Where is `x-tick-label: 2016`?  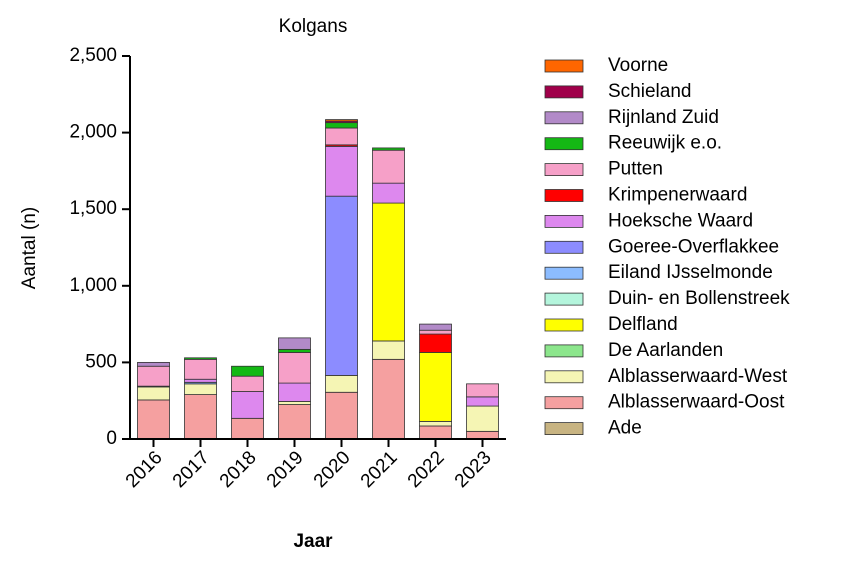 x-tick-label: 2016 is located at coordinates (144, 469).